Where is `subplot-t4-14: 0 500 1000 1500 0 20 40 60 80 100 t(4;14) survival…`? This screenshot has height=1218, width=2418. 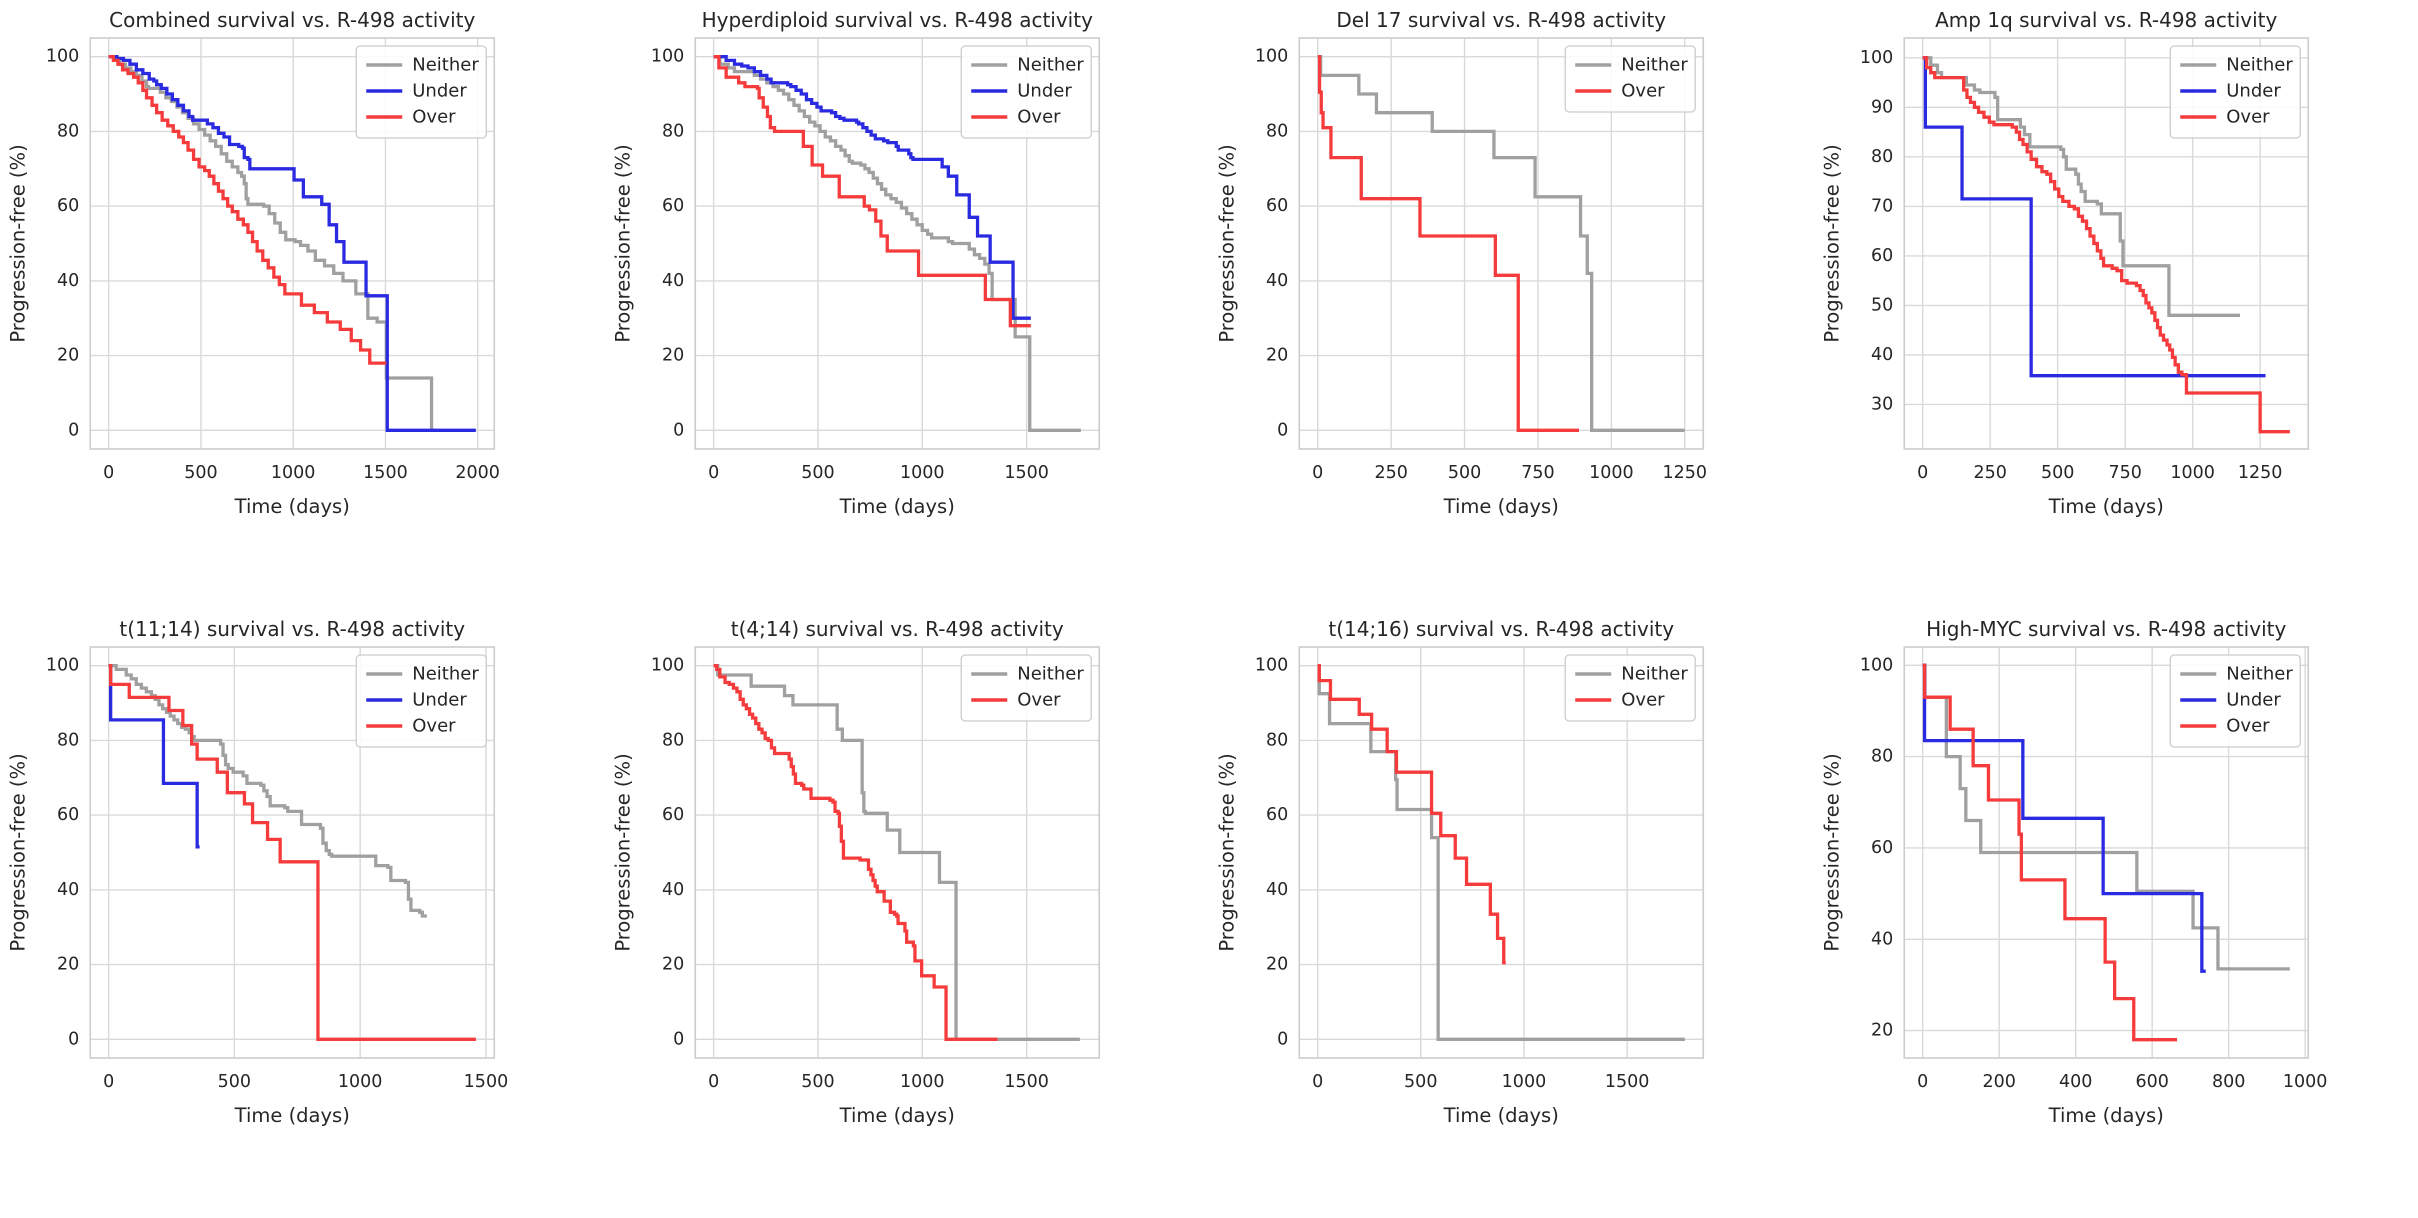
subplot-t4-14: 0 500 1000 1500 0 20 40 60 80 100 t(4;14) survival… is located at coordinates (907, 913).